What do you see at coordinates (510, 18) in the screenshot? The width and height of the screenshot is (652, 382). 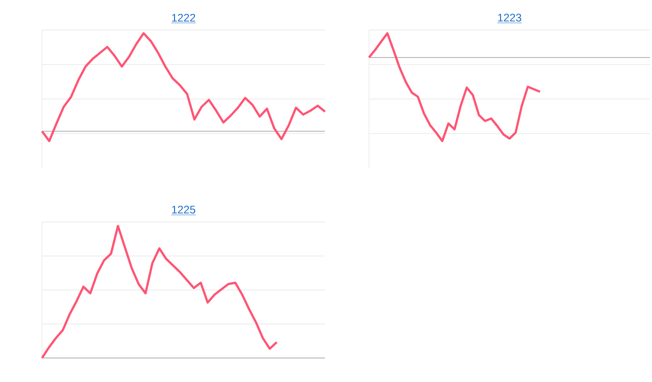 I see `chart-title: 1223` at bounding box center [510, 18].